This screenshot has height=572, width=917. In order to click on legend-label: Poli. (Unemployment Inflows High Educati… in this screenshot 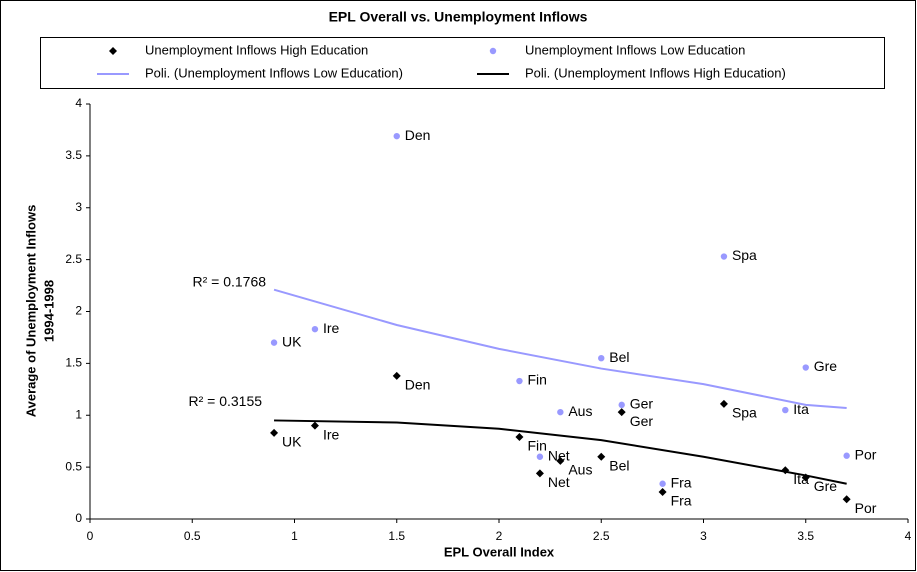, I will do `click(655, 72)`.